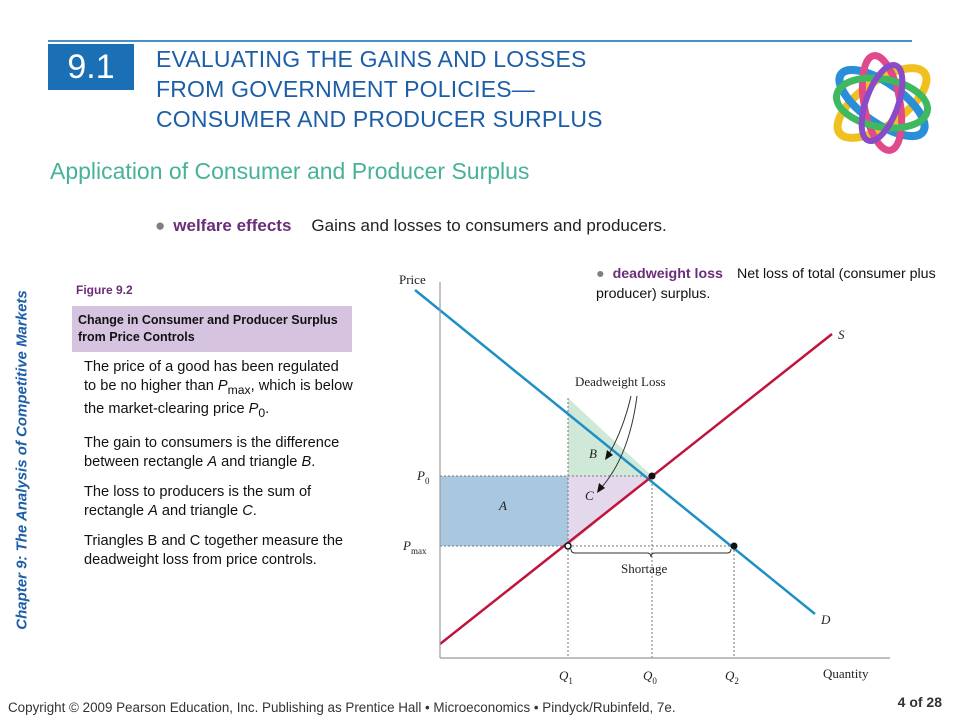  What do you see at coordinates (414, 547) in the screenshot?
I see `pmax-tick-label: Pmax` at bounding box center [414, 547].